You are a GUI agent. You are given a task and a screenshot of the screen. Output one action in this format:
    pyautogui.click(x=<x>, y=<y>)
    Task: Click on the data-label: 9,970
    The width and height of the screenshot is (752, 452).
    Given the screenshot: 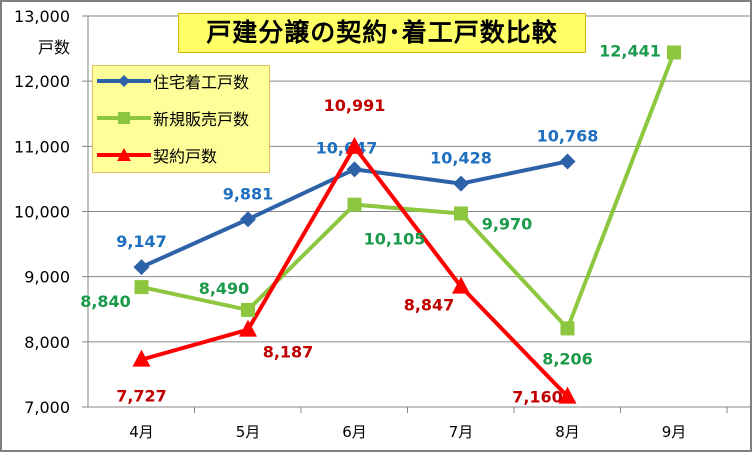 What is the action you would take?
    pyautogui.click(x=507, y=223)
    